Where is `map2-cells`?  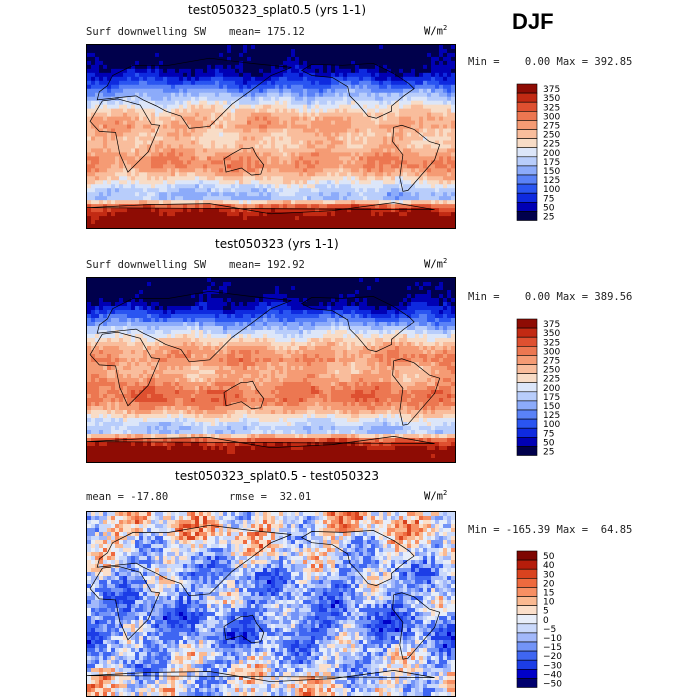 map2-cells is located at coordinates (271, 604).